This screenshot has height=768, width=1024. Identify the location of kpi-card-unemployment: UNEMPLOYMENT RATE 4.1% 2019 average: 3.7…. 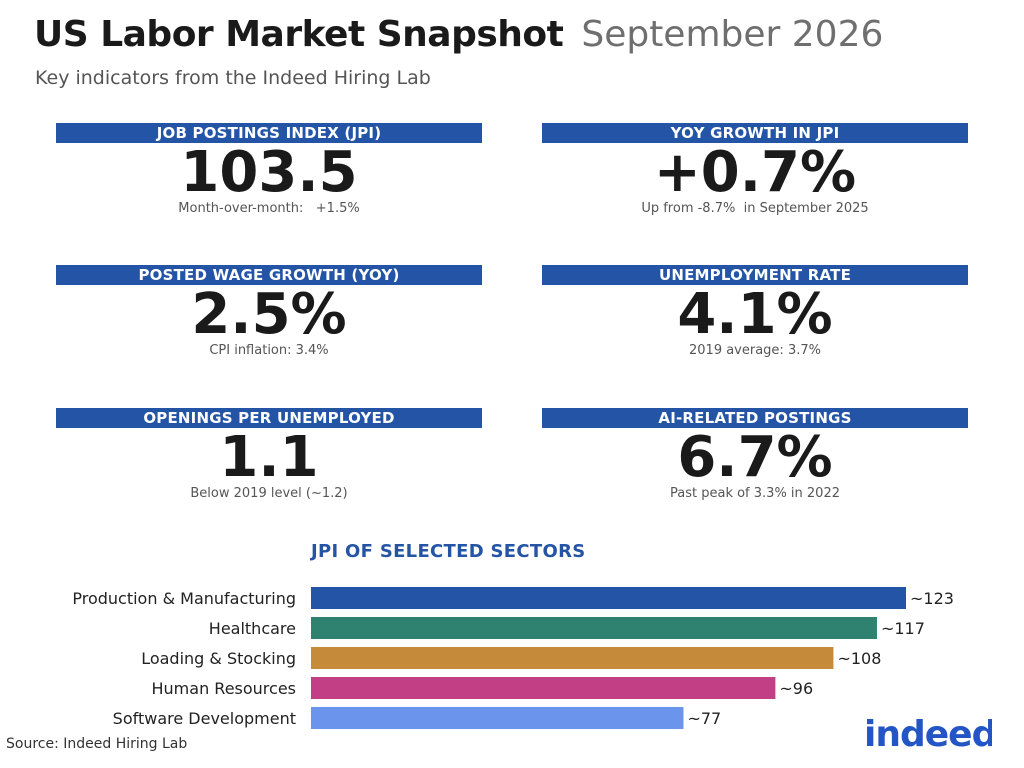
(755, 311).